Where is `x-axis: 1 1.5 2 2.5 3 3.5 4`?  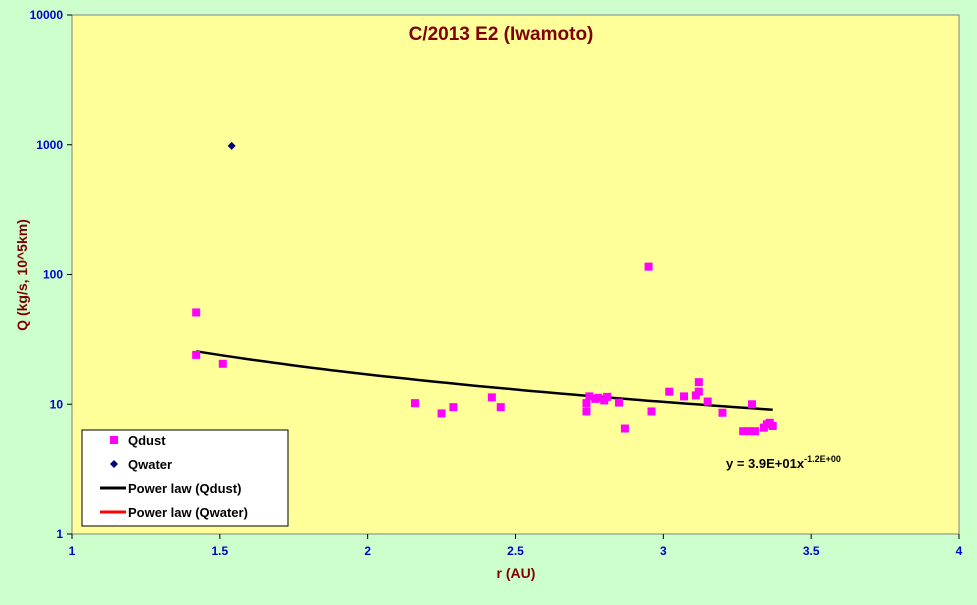 x-axis: 1 1.5 2 2.5 3 3.5 4 is located at coordinates (516, 546).